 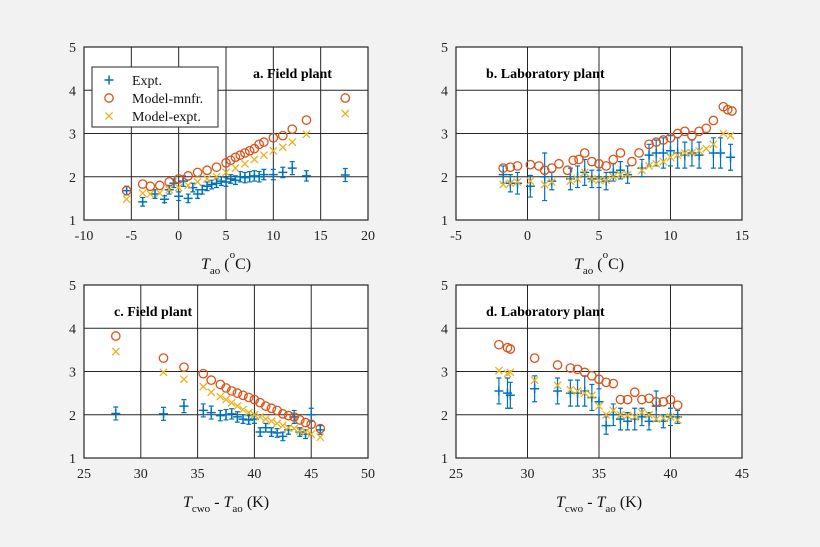 What do you see at coordinates (599, 236) in the screenshot?
I see `x-tick-label: 5` at bounding box center [599, 236].